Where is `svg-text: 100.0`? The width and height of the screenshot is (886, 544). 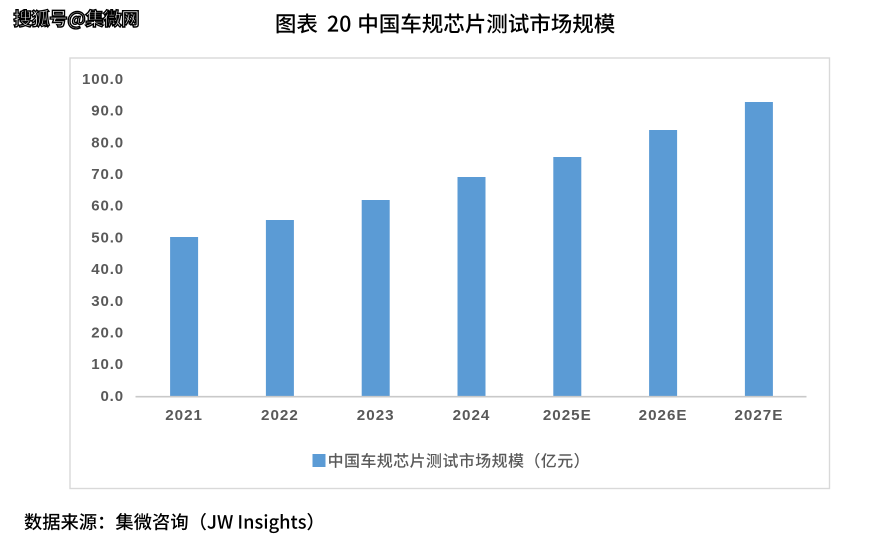
svg-text: 100.0 is located at coordinates (103, 79).